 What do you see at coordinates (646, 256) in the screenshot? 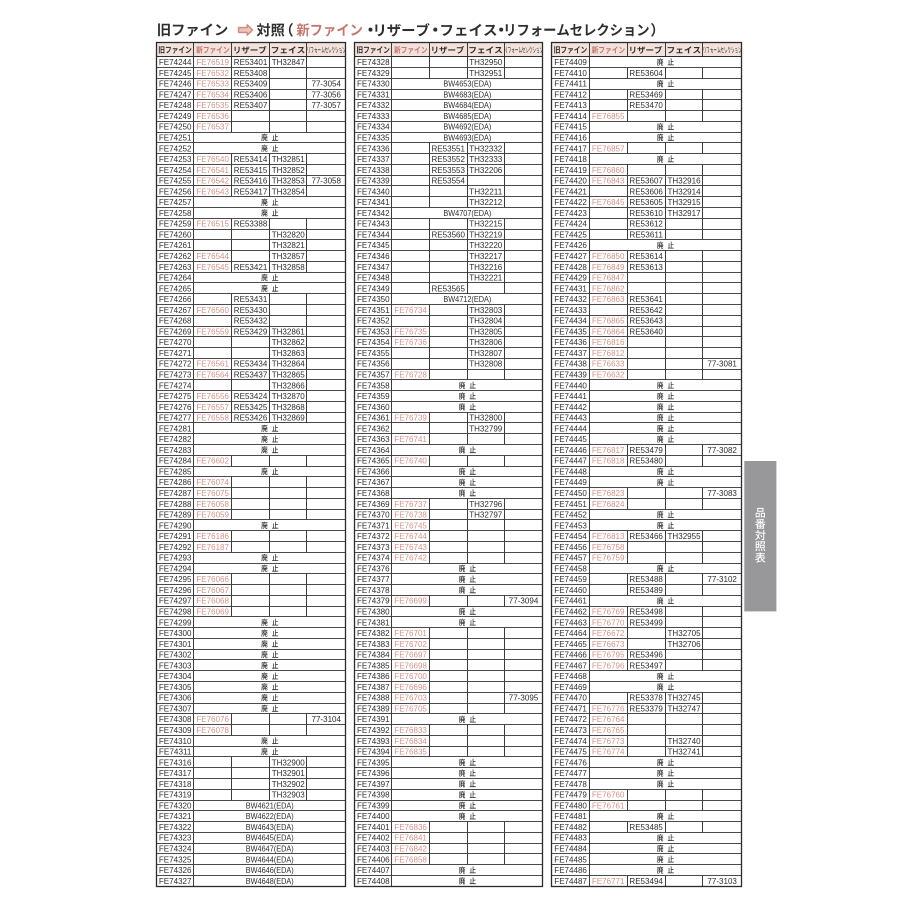
I see `svg-text: RE53614` at bounding box center [646, 256].